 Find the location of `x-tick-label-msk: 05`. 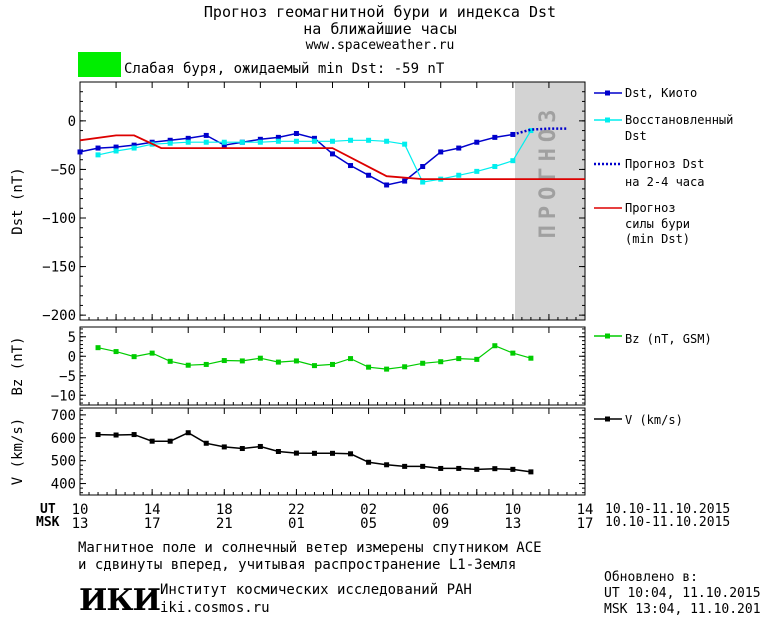

x-tick-label-msk: 05 is located at coordinates (368, 524).